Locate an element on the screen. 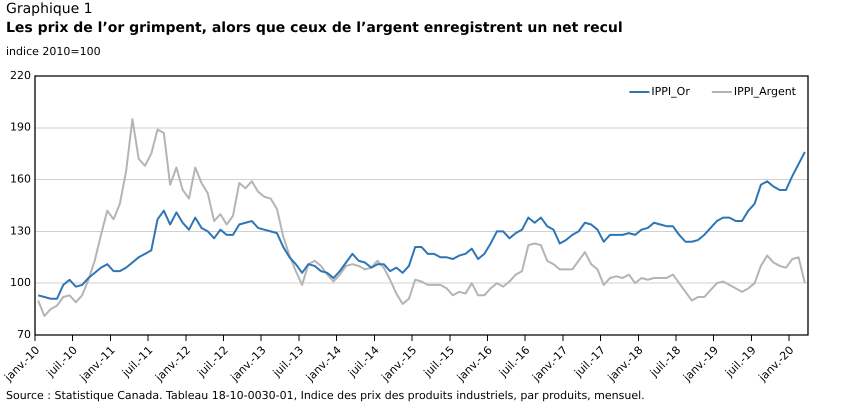 This screenshot has height=408, width=848. chart-subtitle: Les prix de l’or grimpent, alors que ceux de l’argent enregistrent un net recul is located at coordinates (314, 28).